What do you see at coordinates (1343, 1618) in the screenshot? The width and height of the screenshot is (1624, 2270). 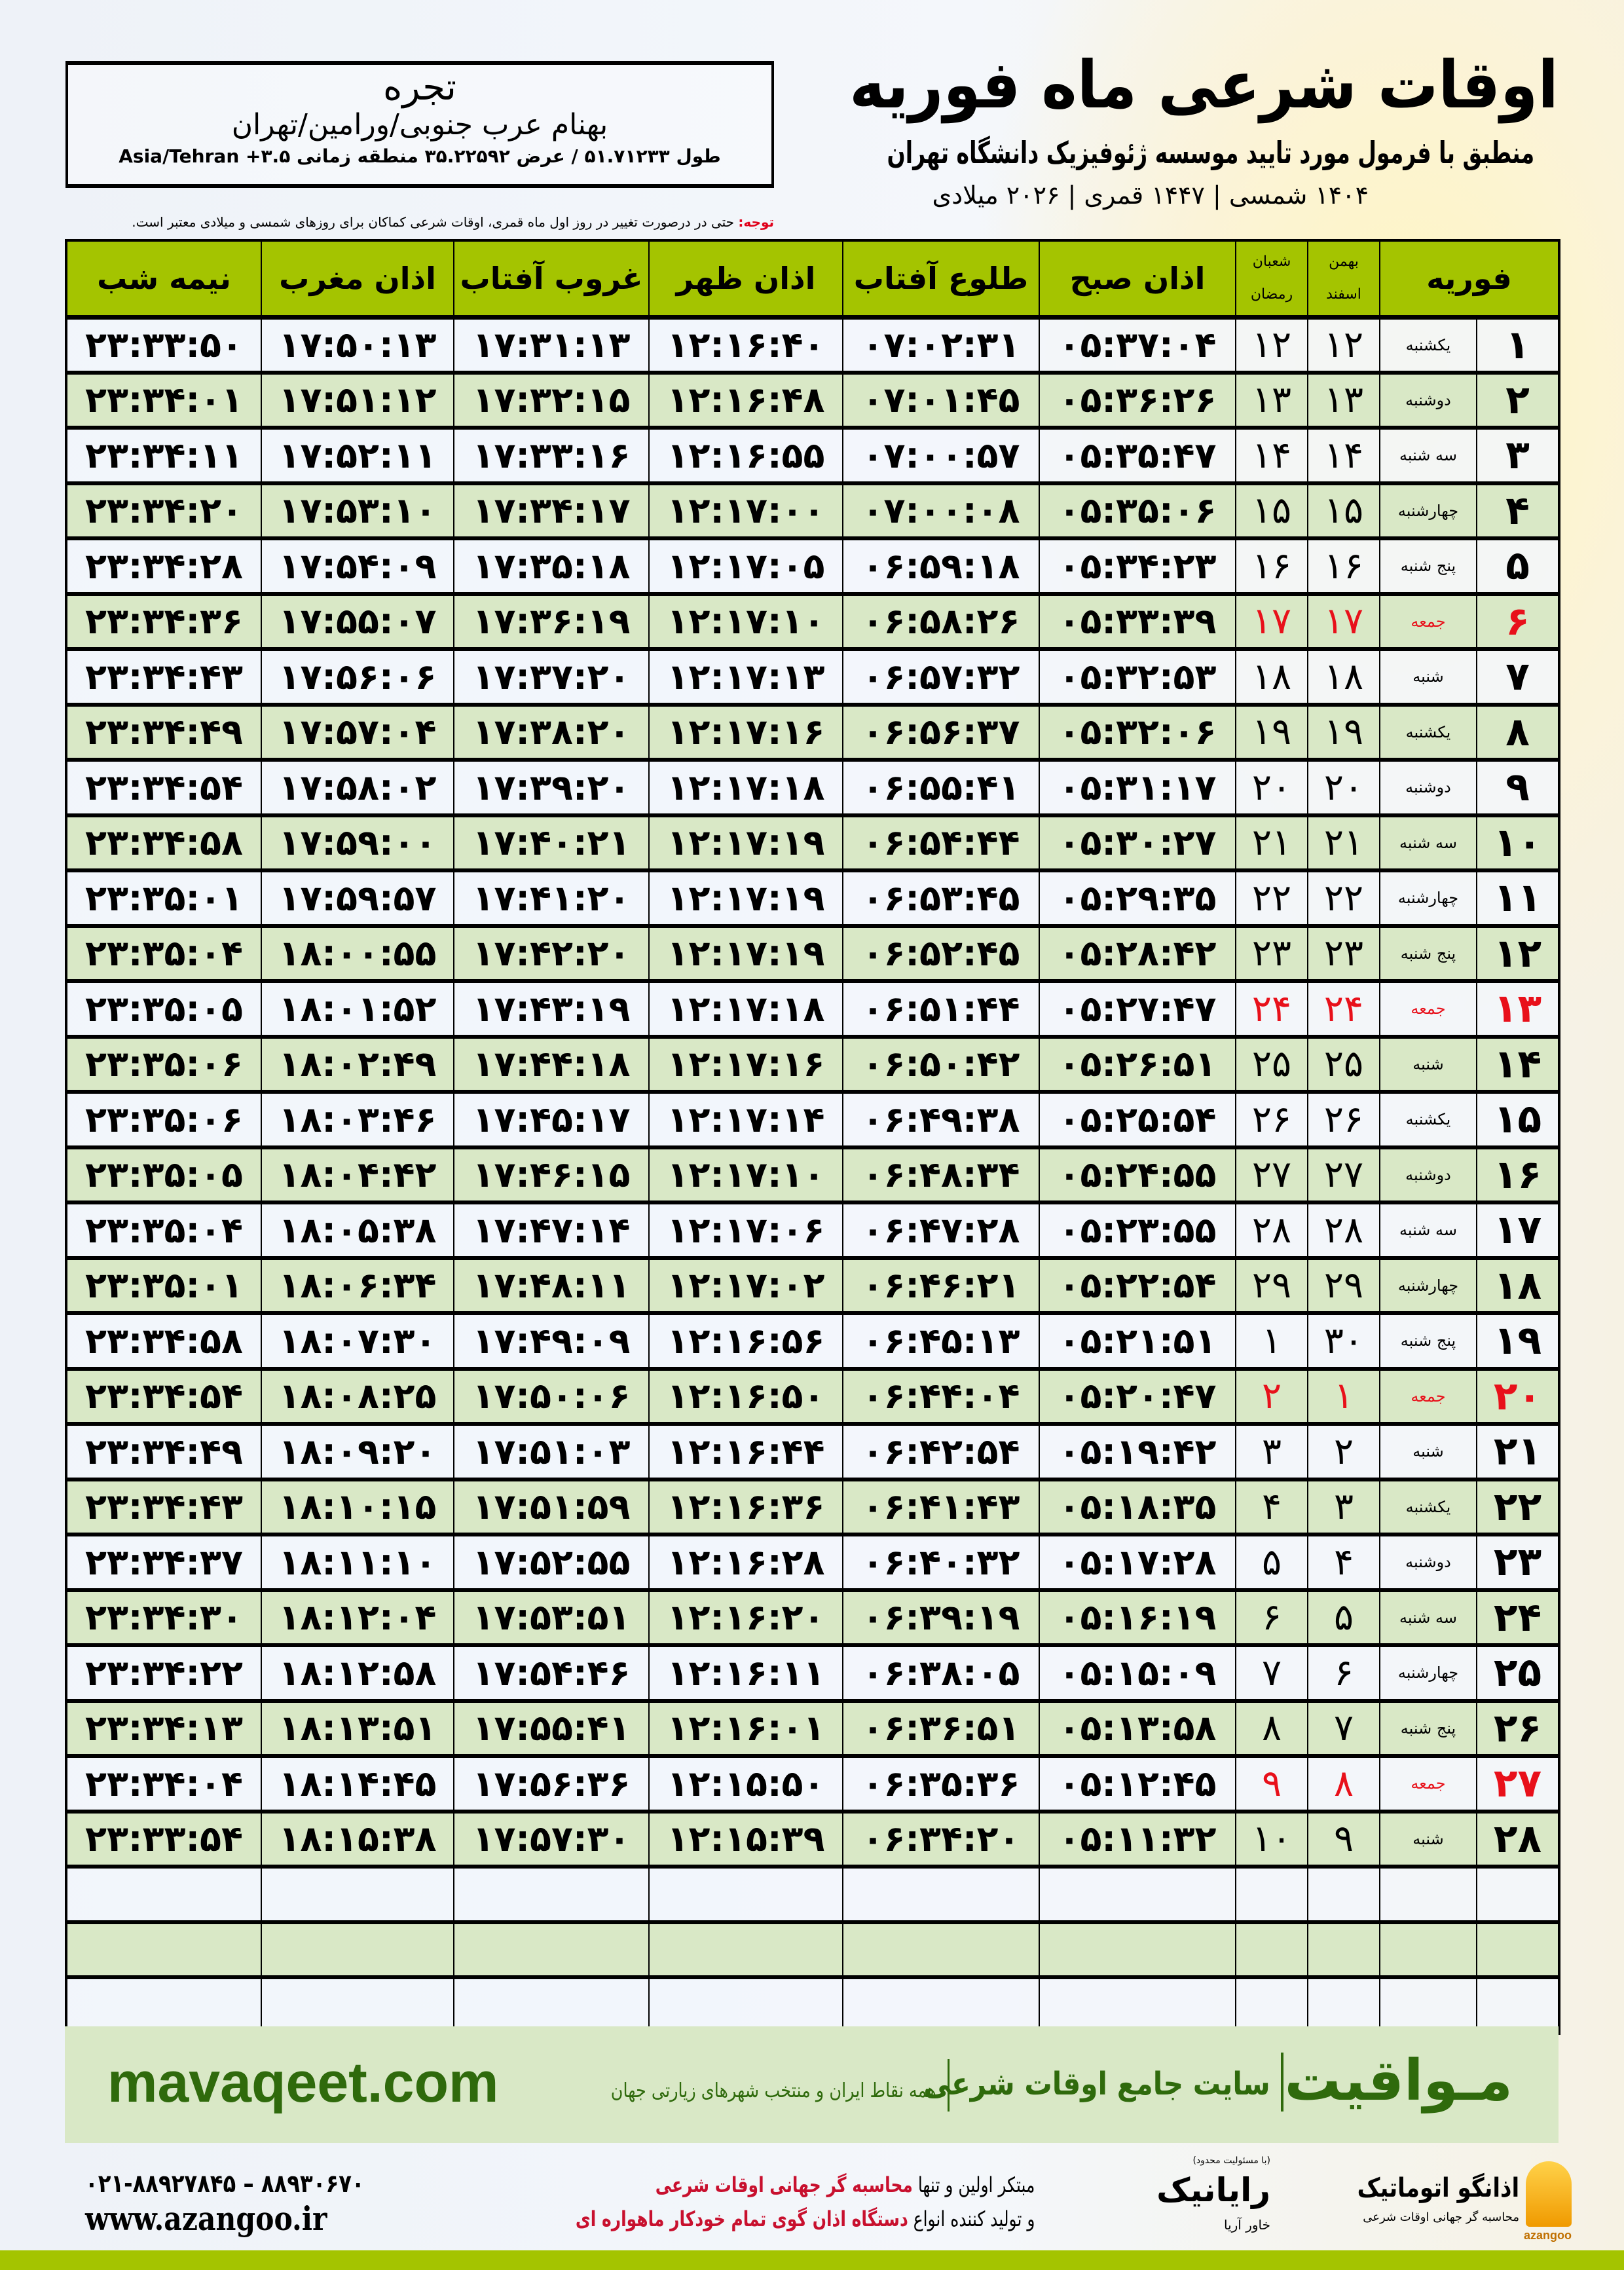 I see `solar-day-cell: ۵` at bounding box center [1343, 1618].